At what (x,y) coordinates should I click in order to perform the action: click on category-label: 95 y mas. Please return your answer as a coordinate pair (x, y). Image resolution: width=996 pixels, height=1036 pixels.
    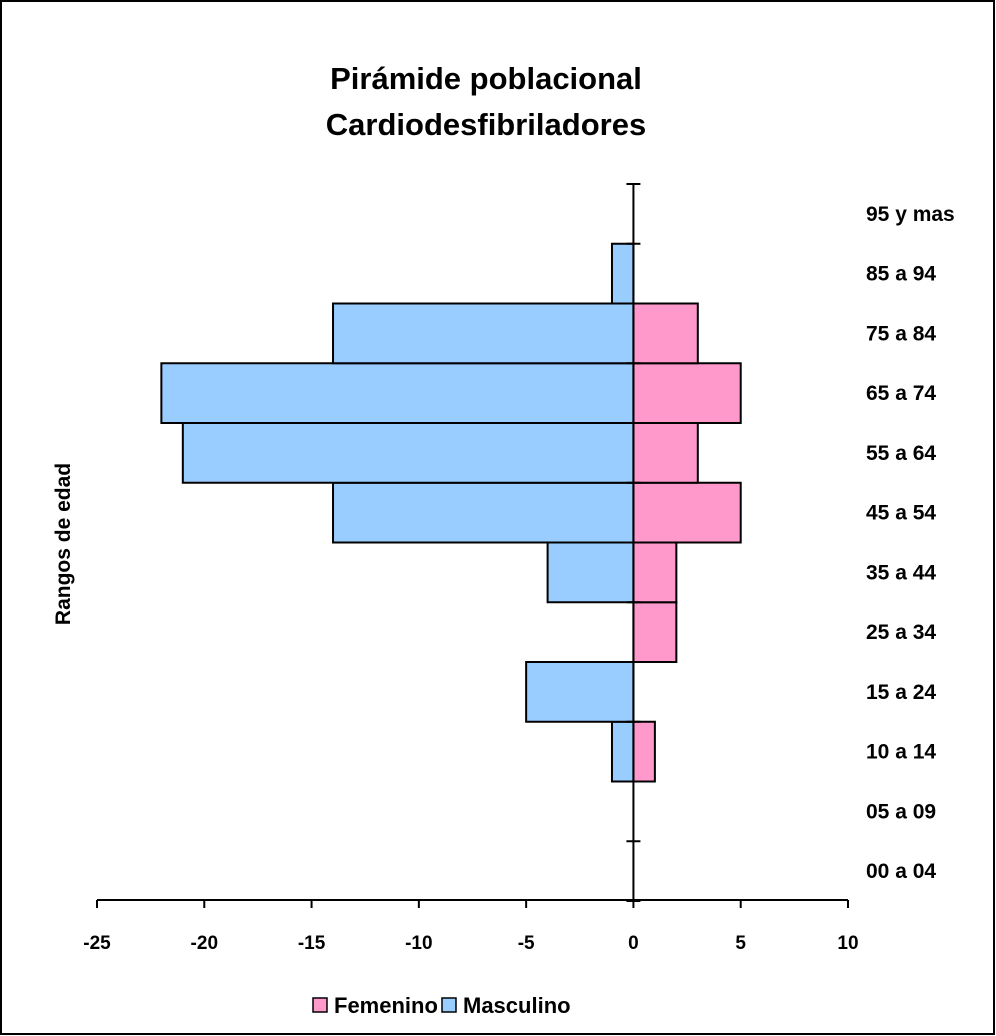
    Looking at the image, I should click on (910, 214).